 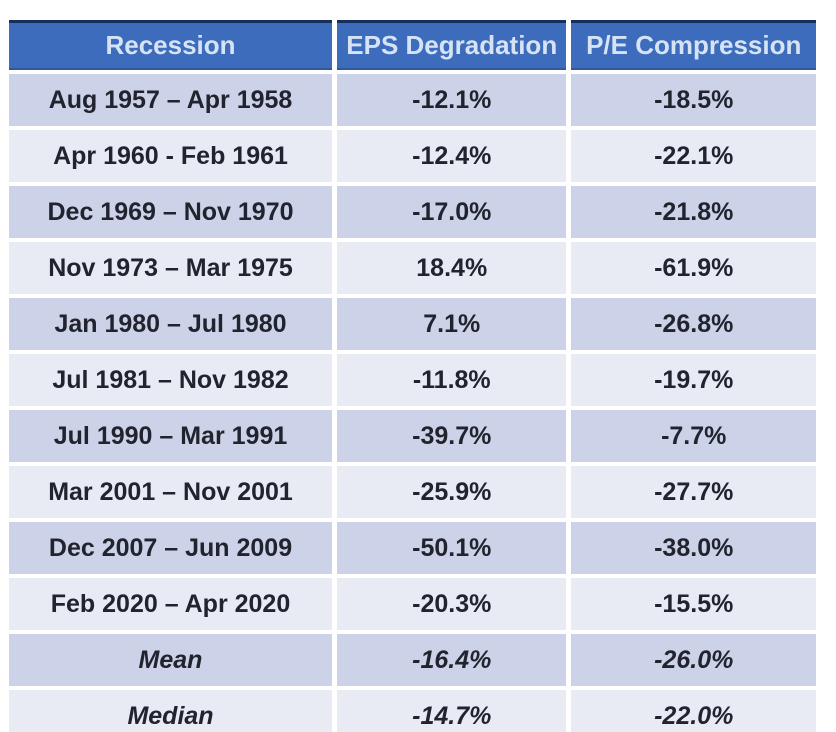 What do you see at coordinates (452, 711) in the screenshot?
I see `eps-degradation-cell: -14.7%` at bounding box center [452, 711].